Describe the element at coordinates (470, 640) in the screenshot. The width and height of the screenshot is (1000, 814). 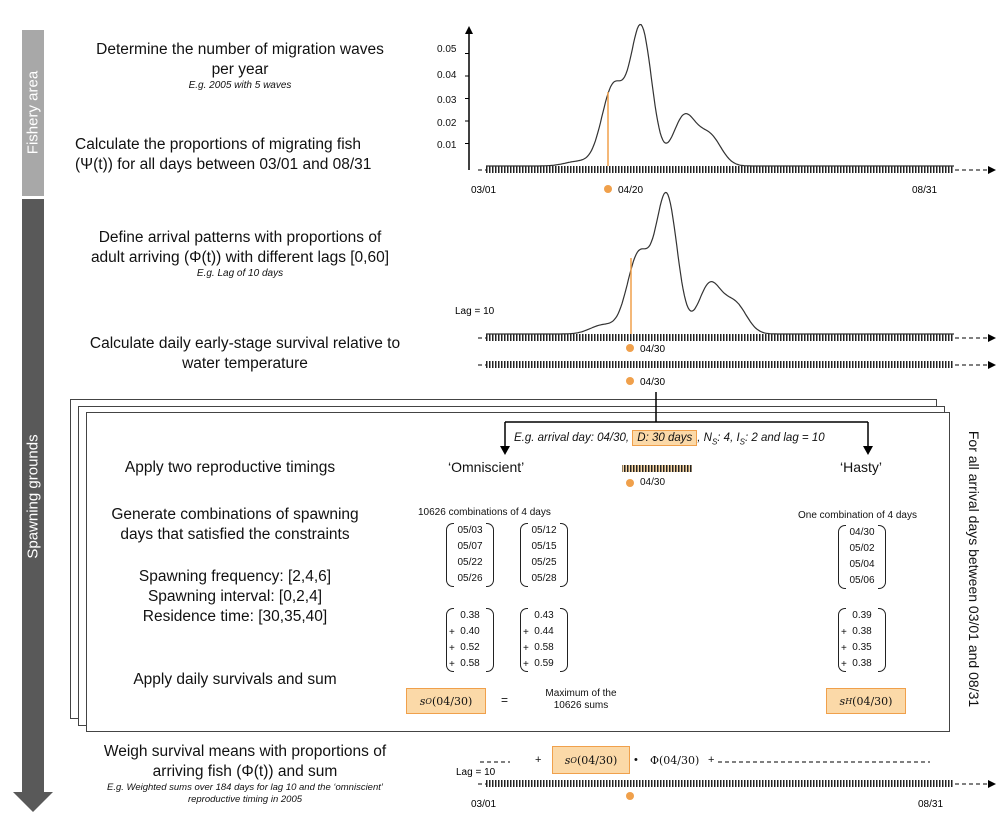
I see `matrix-omniscient-survival-1: 0.38 0.40 0.52 0.58` at that location.